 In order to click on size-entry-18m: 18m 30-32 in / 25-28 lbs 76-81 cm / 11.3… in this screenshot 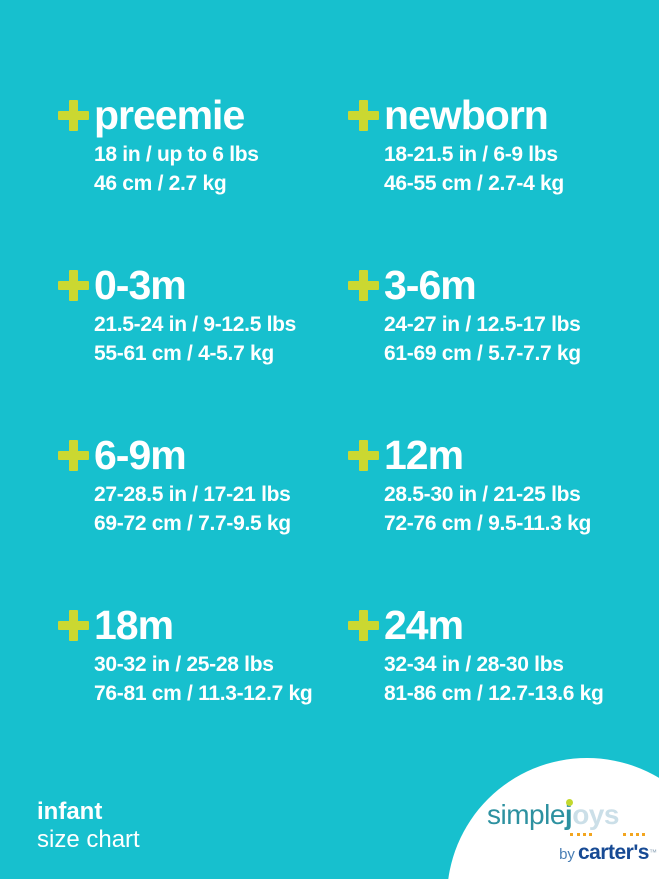, I will do `click(203, 688)`.